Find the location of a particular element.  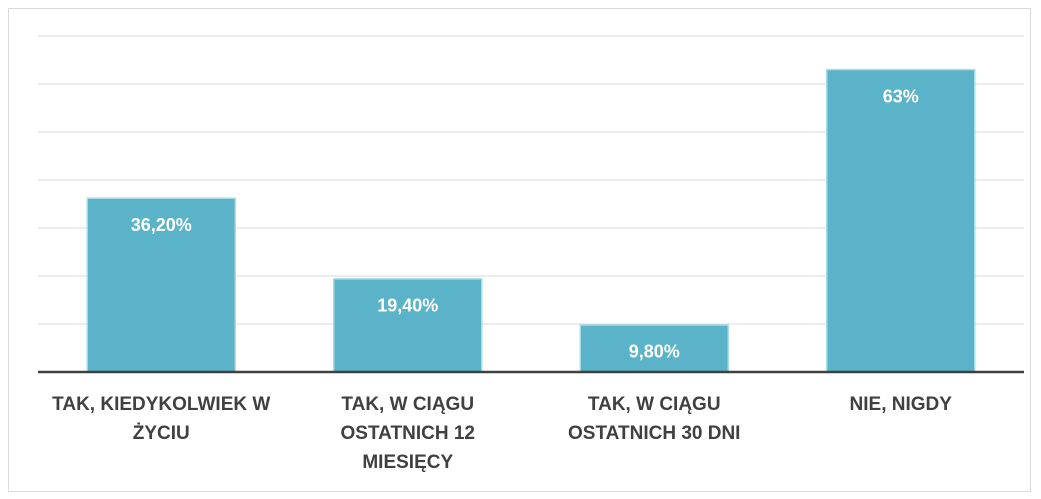

data-label: 36,20% is located at coordinates (161, 225).